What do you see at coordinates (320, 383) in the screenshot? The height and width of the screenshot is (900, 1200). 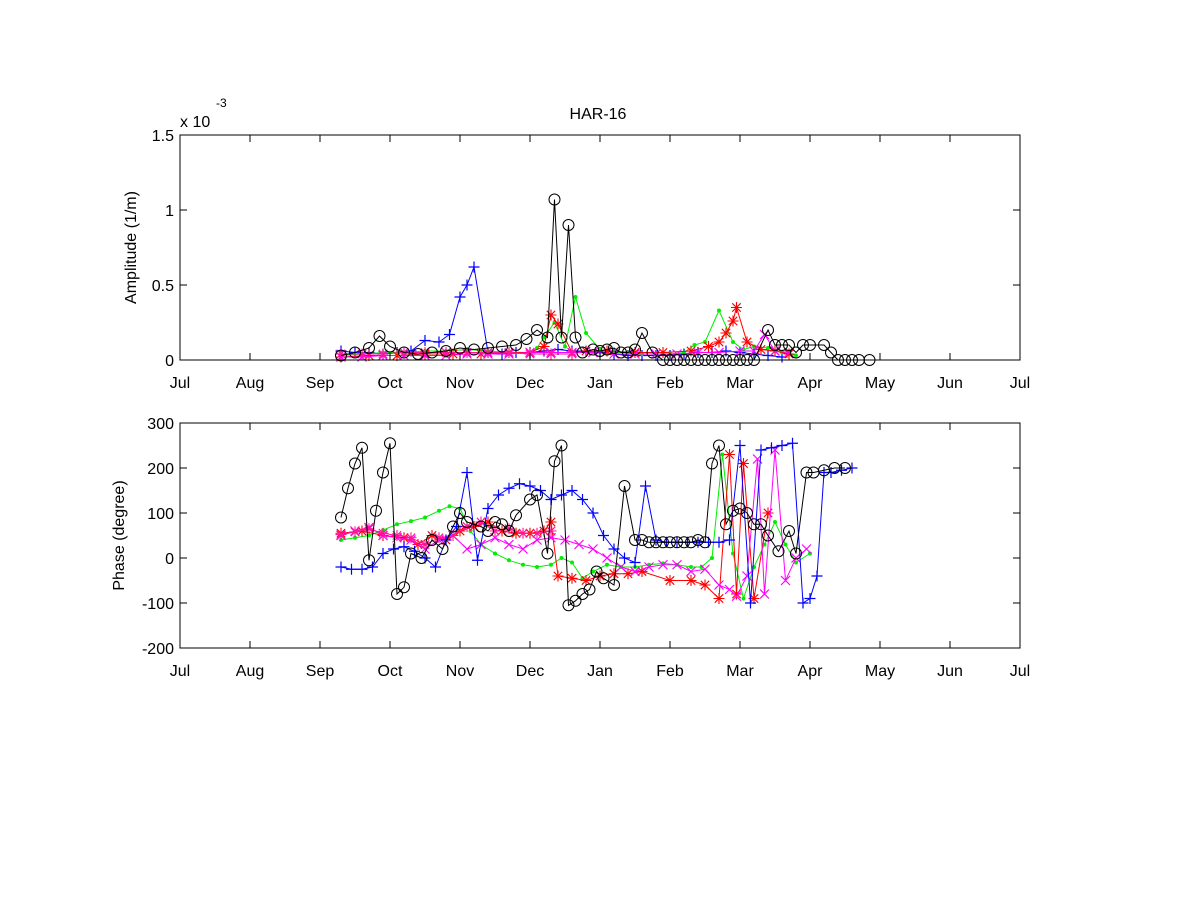 I see `amplitude-x-tick-label-2: Sep` at bounding box center [320, 383].